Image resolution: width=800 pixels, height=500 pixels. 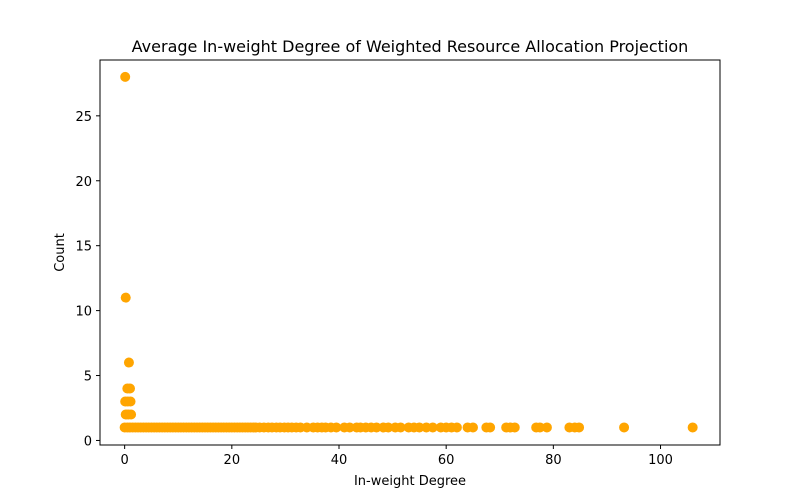 What do you see at coordinates (83, 117) in the screenshot?
I see `y-tick-label: 25` at bounding box center [83, 117].